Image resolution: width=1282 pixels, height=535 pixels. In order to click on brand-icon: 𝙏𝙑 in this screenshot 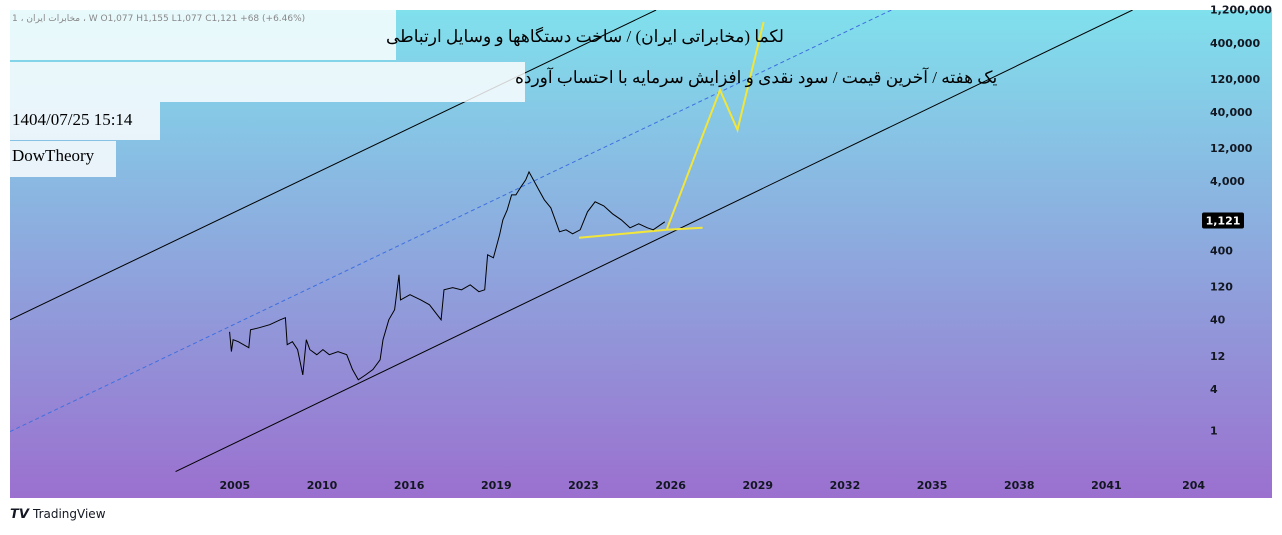, I will do `click(20, 514)`.